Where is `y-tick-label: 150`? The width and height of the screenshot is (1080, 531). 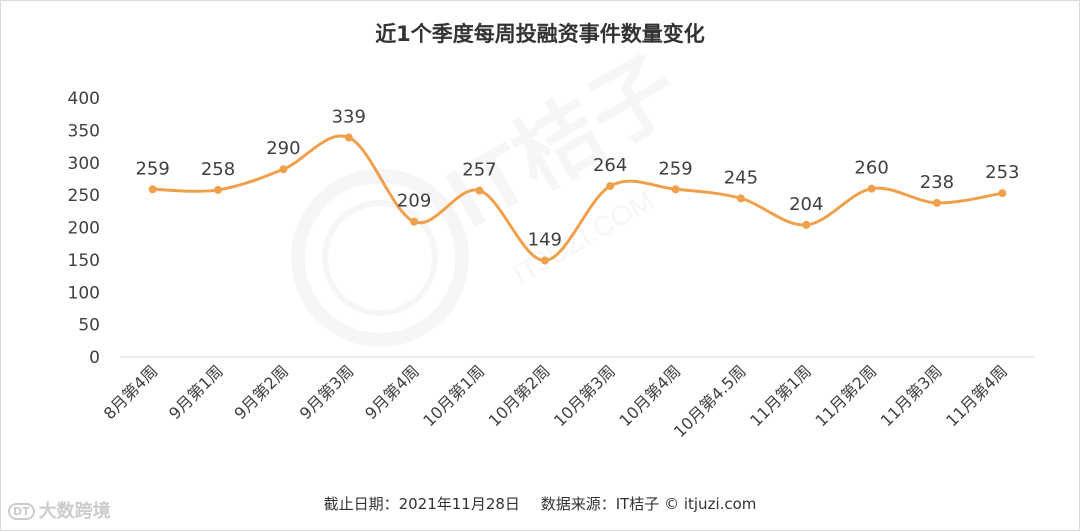
y-tick-label: 150 is located at coordinates (84, 261).